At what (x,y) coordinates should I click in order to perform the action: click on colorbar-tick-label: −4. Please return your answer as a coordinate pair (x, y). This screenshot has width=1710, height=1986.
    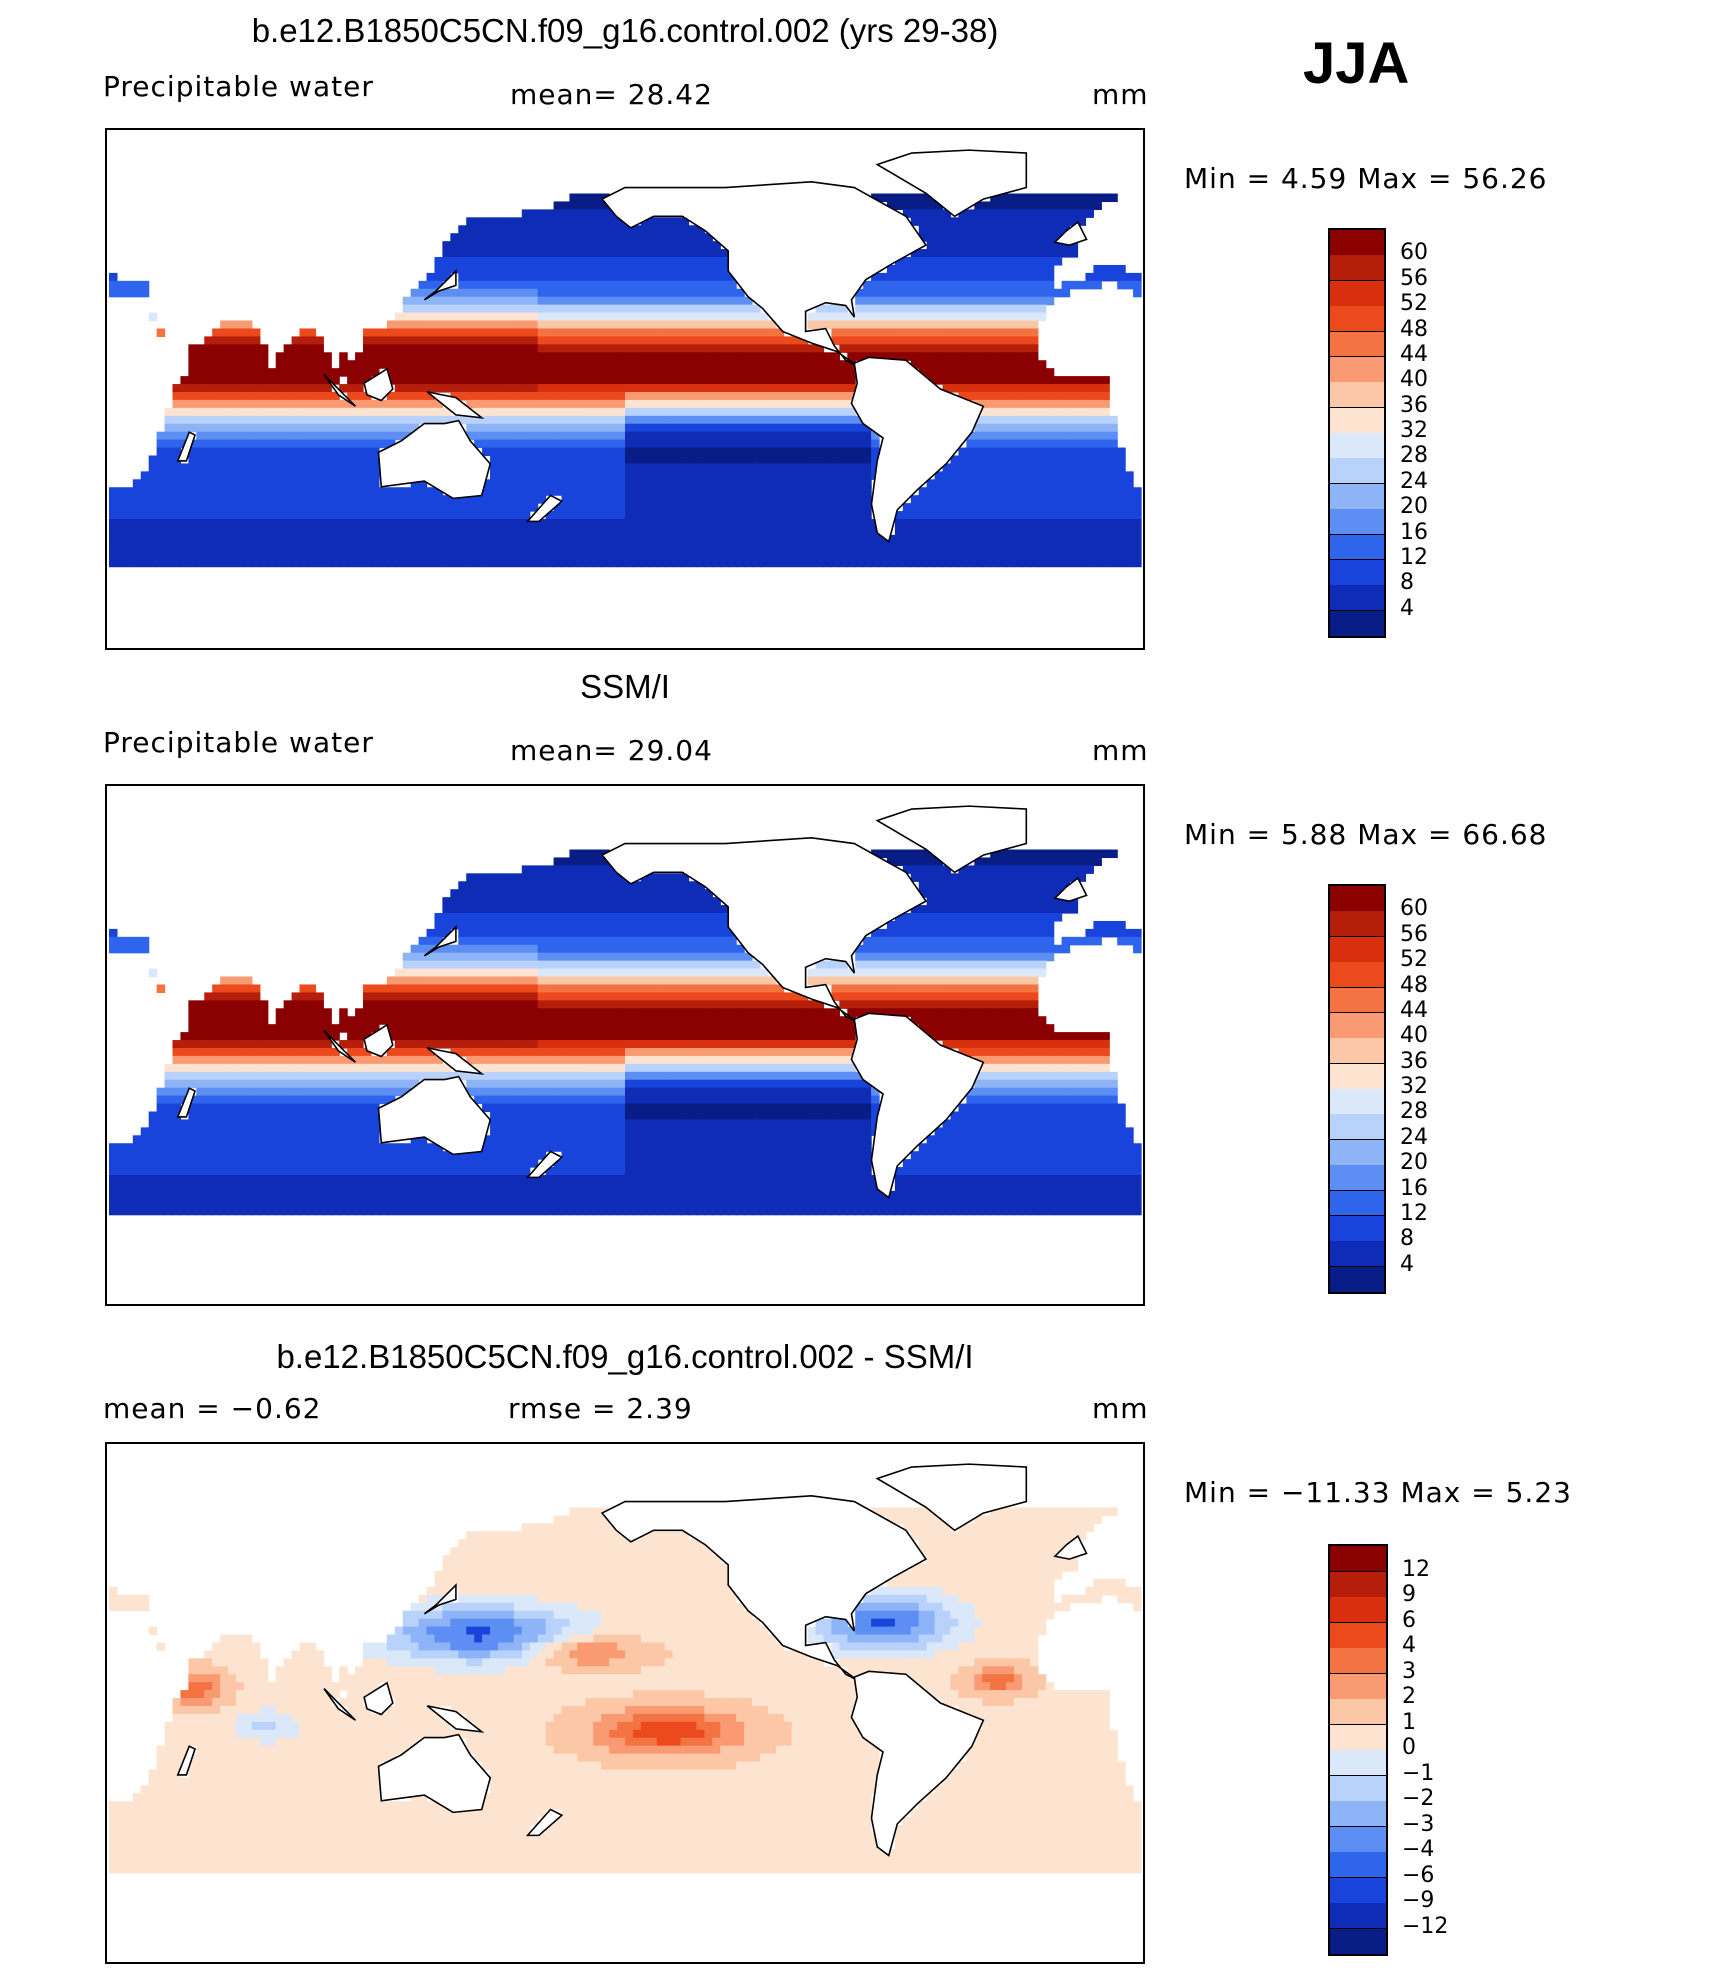
    Looking at the image, I should click on (1418, 1849).